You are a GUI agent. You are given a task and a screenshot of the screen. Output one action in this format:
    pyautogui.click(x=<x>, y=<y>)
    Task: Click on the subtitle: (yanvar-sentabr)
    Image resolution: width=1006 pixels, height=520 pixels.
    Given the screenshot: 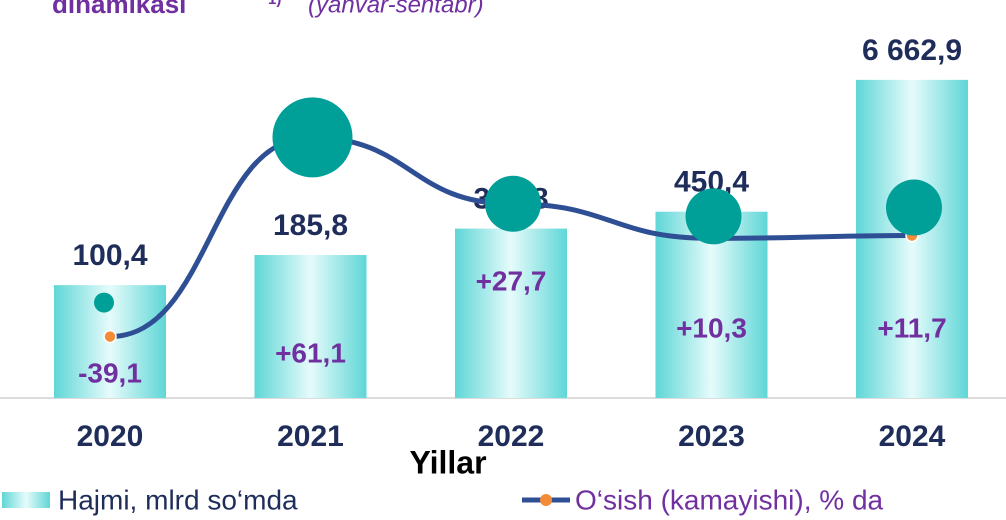 What is the action you would take?
    pyautogui.click(x=396, y=9)
    